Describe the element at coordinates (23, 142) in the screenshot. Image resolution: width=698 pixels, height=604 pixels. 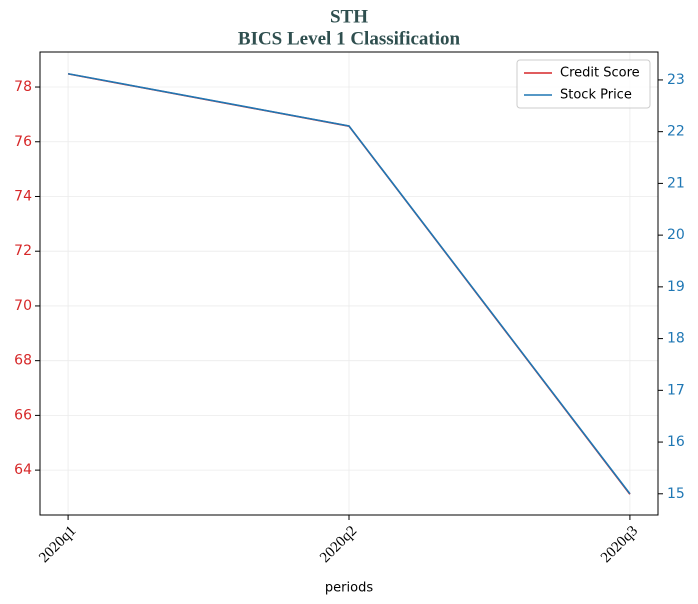
I see `y-tick-label: 76` at that location.